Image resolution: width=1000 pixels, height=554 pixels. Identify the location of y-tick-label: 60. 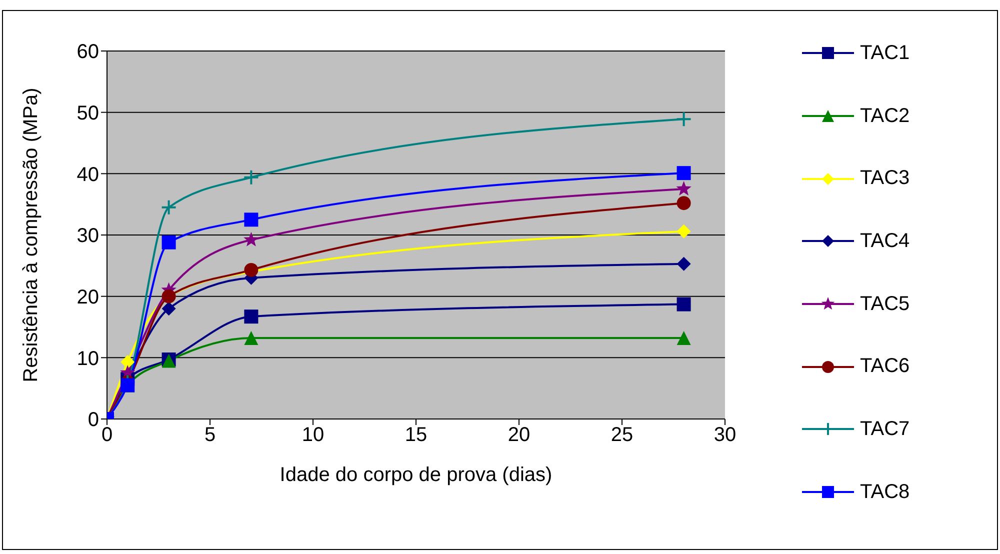
(87, 52).